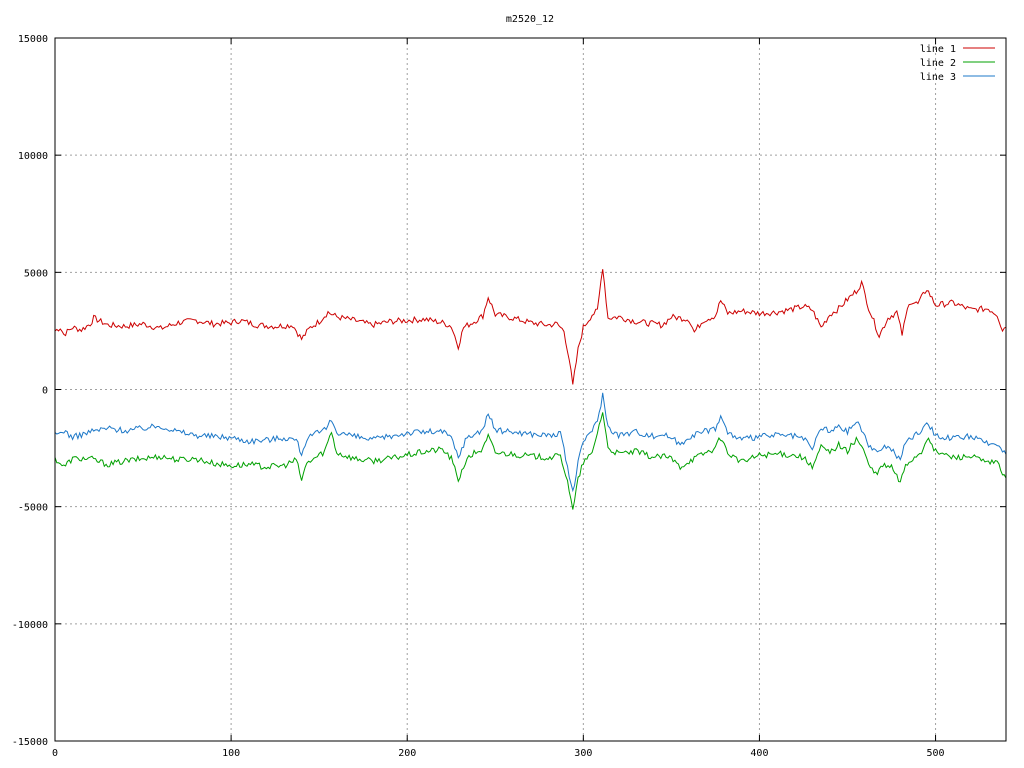  Describe the element at coordinates (33, 39) in the screenshot. I see `y-tick-label: 15000` at that location.